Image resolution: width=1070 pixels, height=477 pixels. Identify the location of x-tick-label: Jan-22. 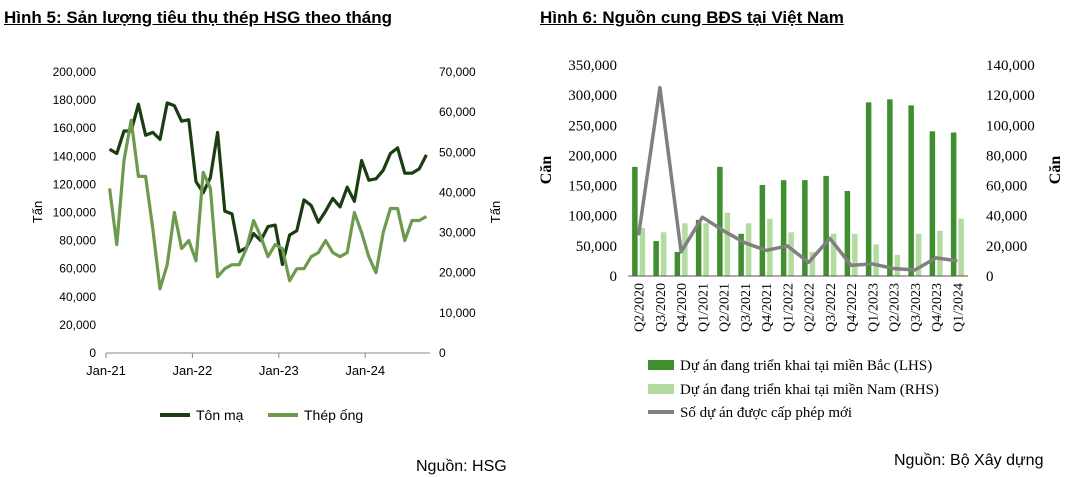
(193, 370).